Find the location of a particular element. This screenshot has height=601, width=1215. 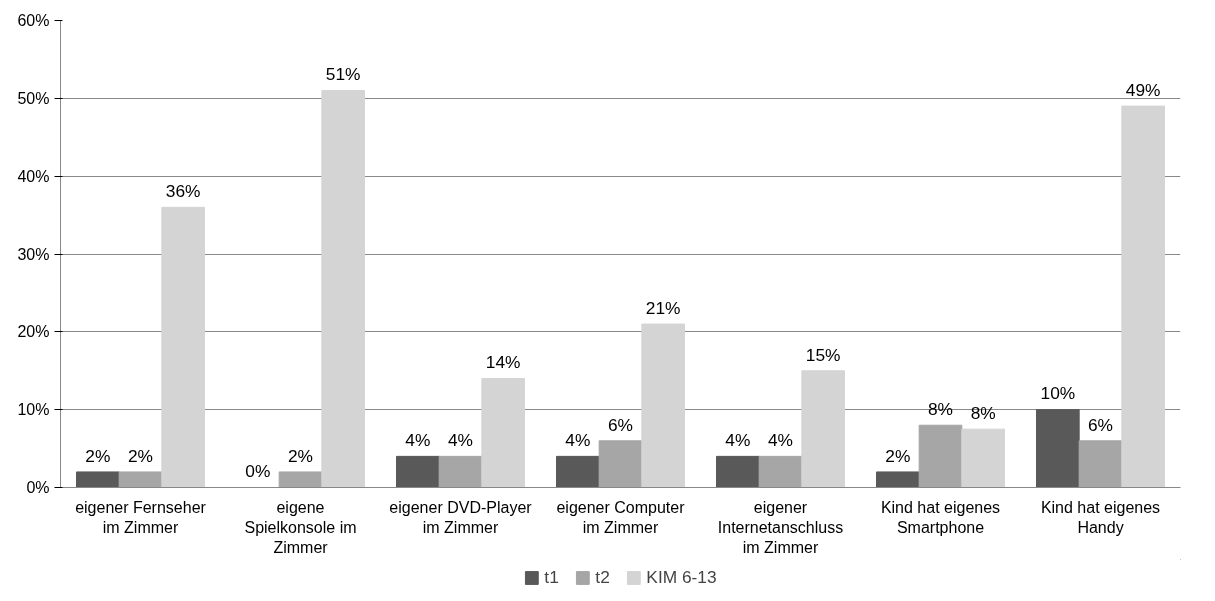

y-tick-label: 30% is located at coordinates (33, 254).